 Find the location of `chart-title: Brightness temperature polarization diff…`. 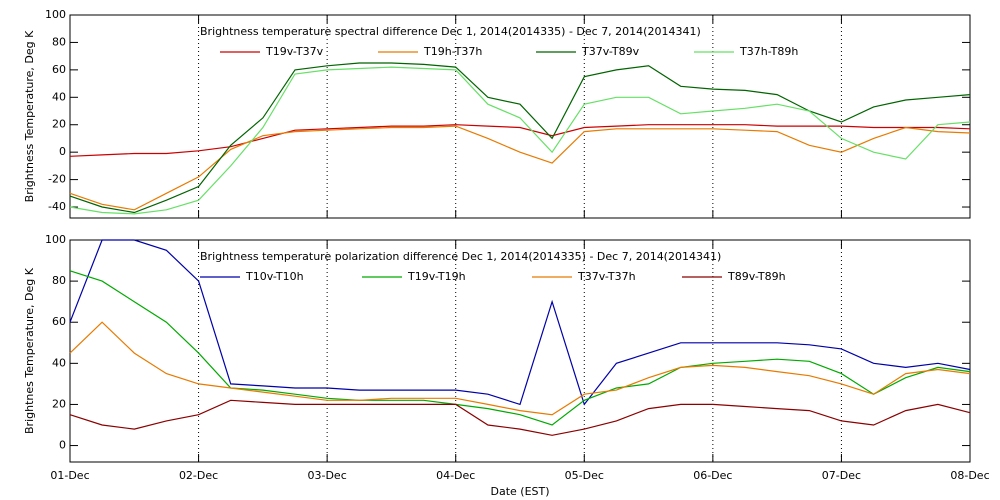

chart-title: Brightness temperature polarization diff… is located at coordinates (460, 256).